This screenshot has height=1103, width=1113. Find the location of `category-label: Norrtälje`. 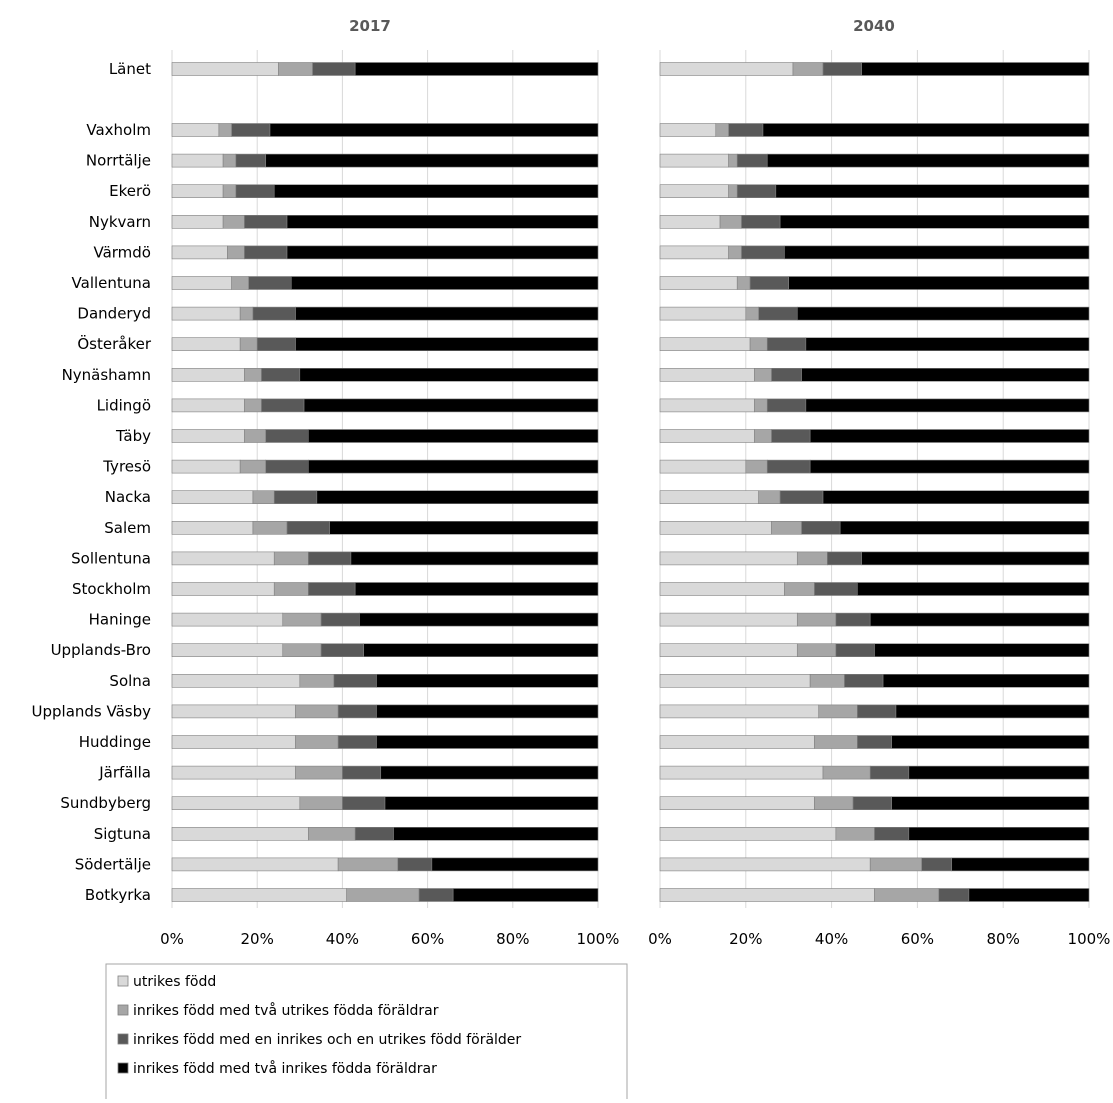

category-label: Norrtälje is located at coordinates (118, 161).